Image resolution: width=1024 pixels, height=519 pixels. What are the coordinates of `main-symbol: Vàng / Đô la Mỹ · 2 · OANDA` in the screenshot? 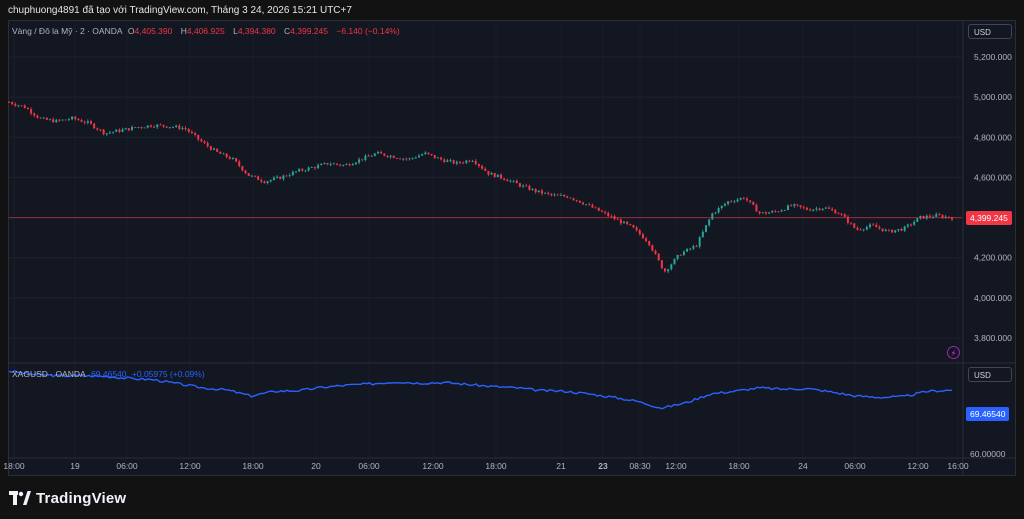 It's located at (67, 31).